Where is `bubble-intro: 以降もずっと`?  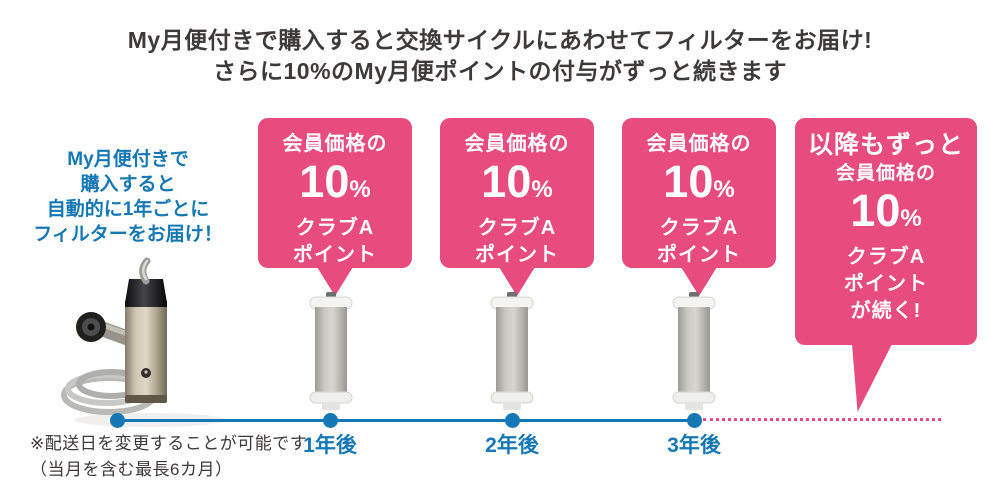
bubble-intro: 以降もずっと is located at coordinates (885, 145).